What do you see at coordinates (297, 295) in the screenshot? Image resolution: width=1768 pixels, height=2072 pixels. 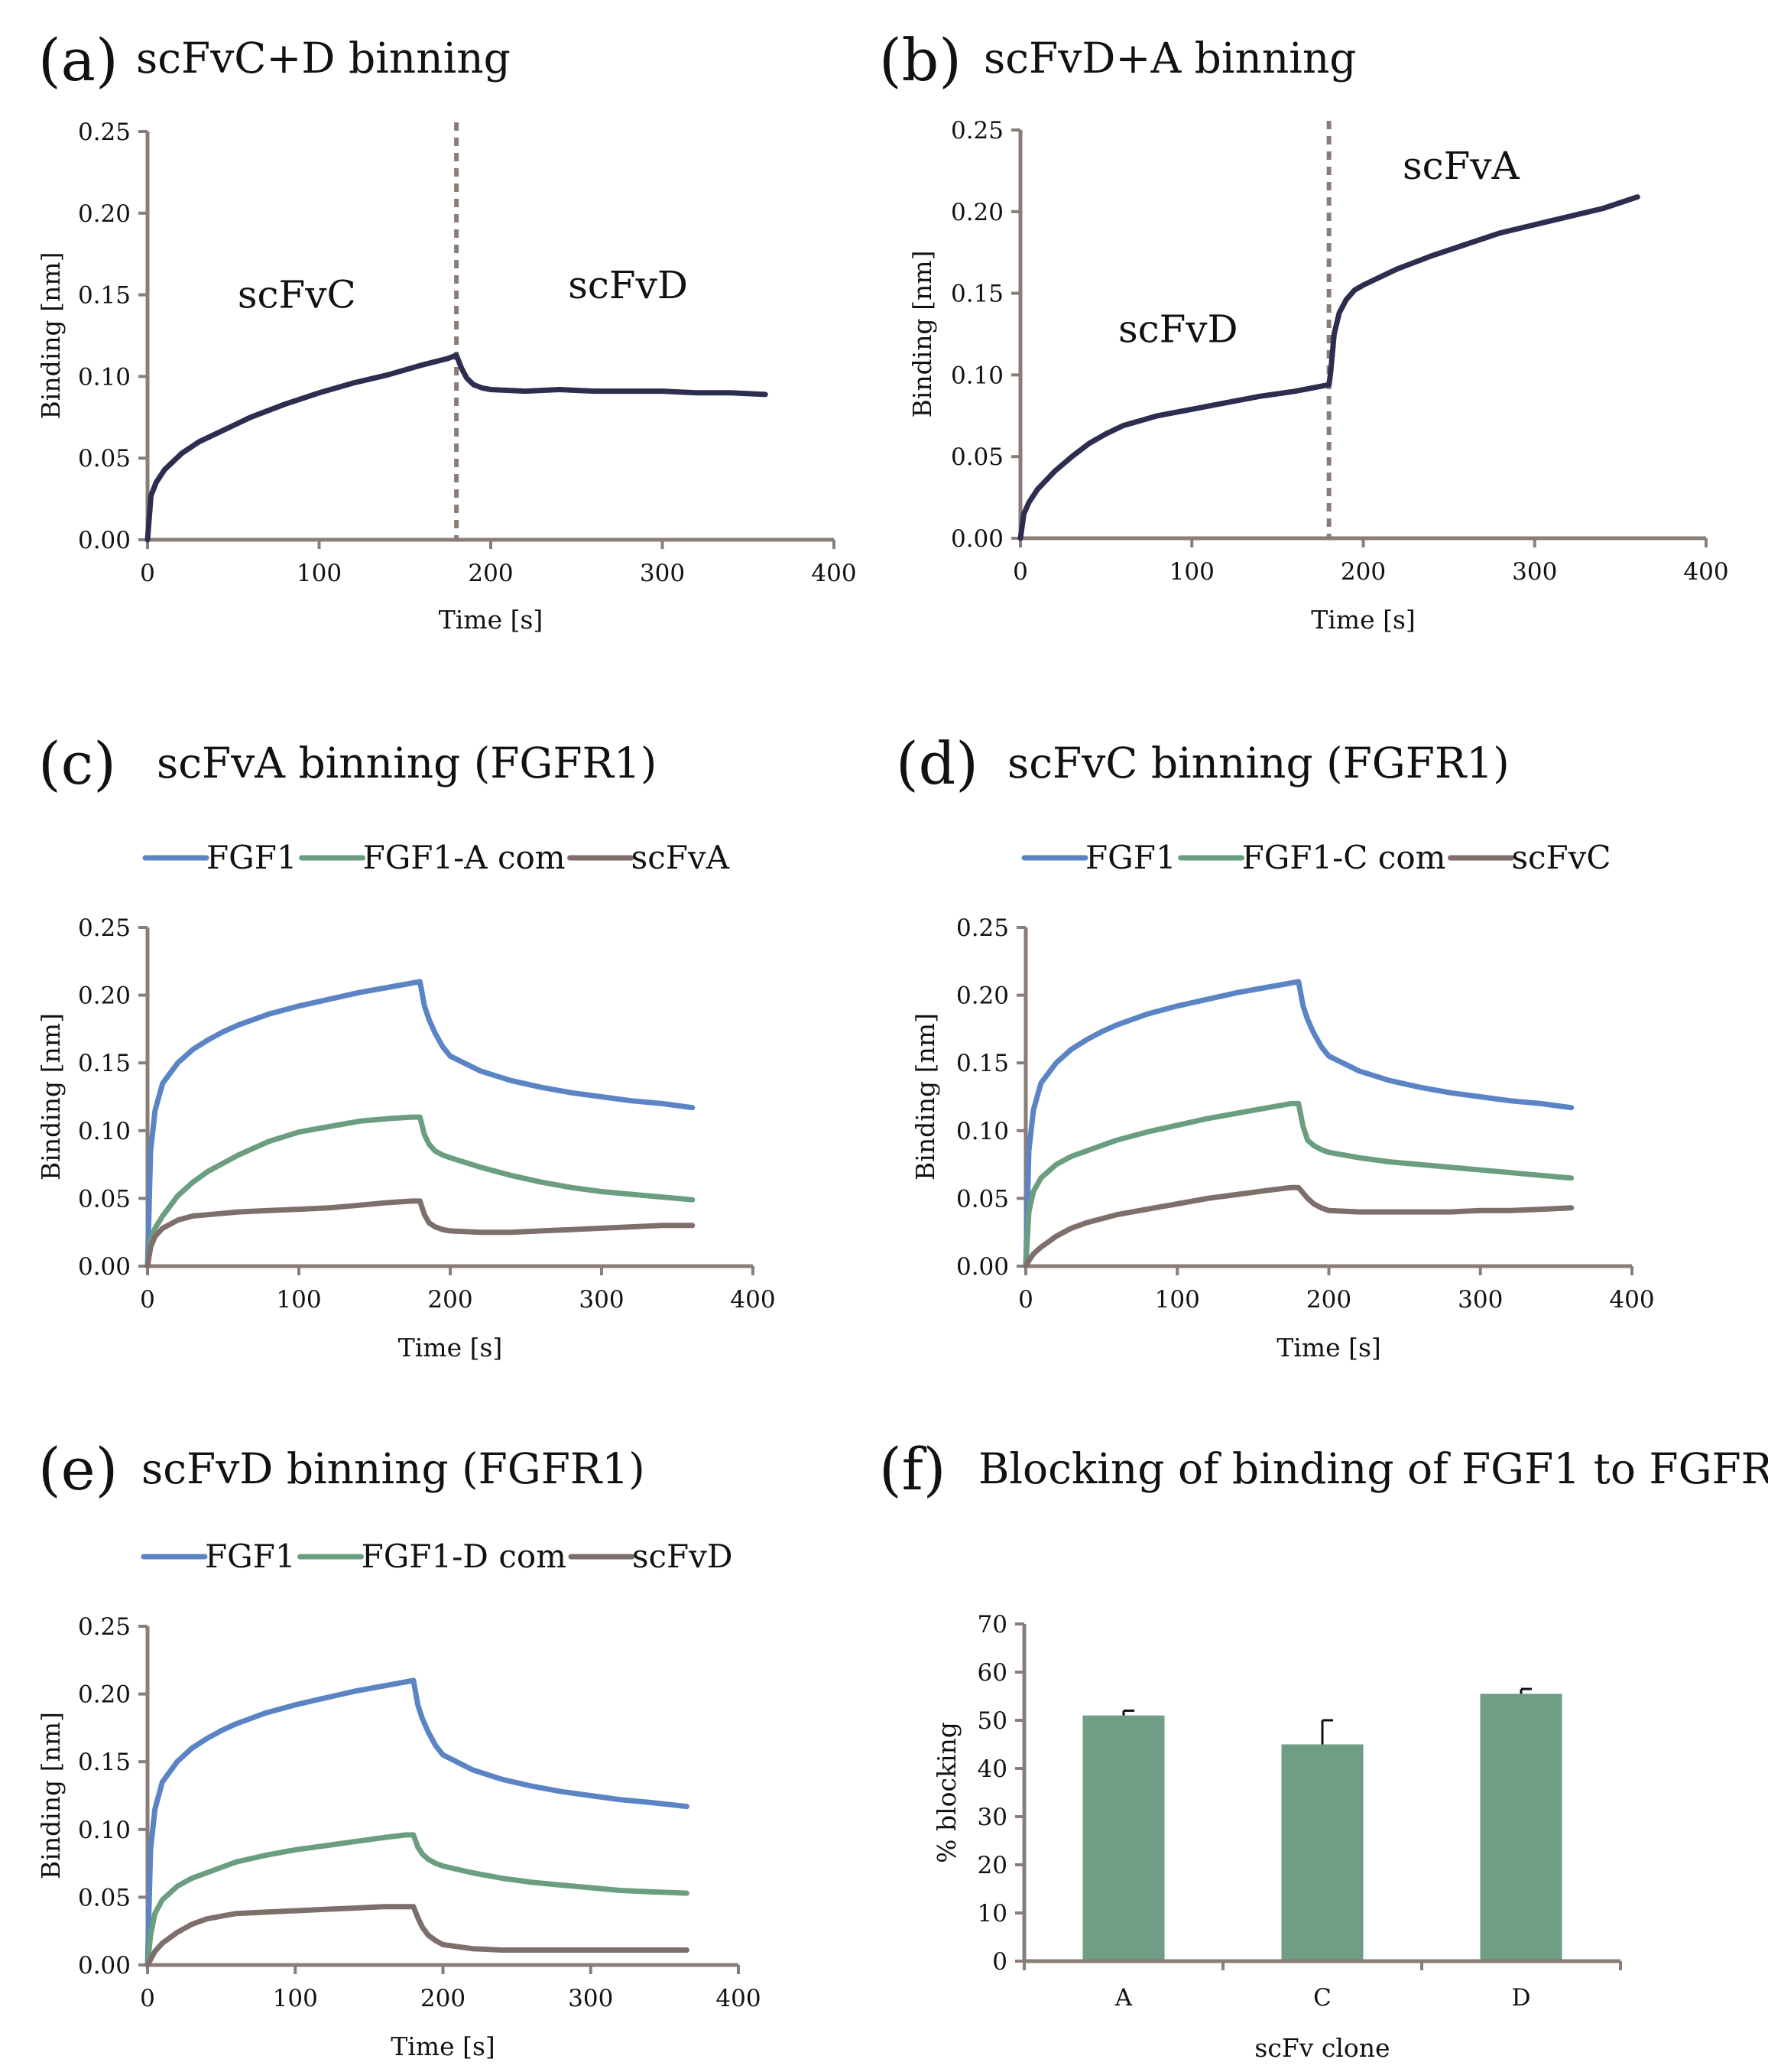 I see `annotation-label: scFvC` at bounding box center [297, 295].